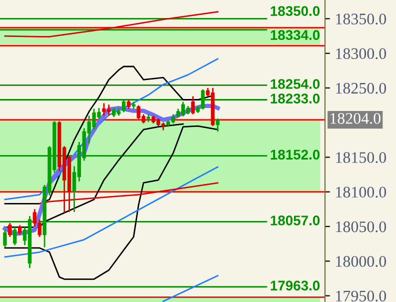 Image resolution: width=396 pixels, height=302 pixels. Describe the element at coordinates (295, 35) in the screenshot. I see `ref-line-label: 18334.0` at that location.